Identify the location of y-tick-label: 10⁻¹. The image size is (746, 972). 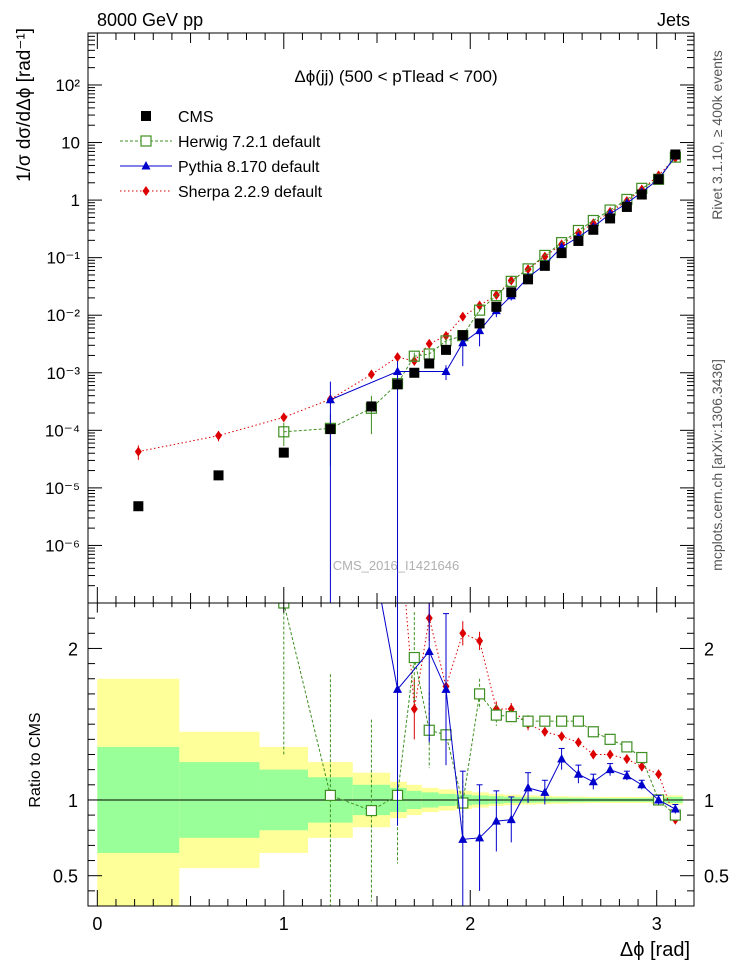
(63, 258).